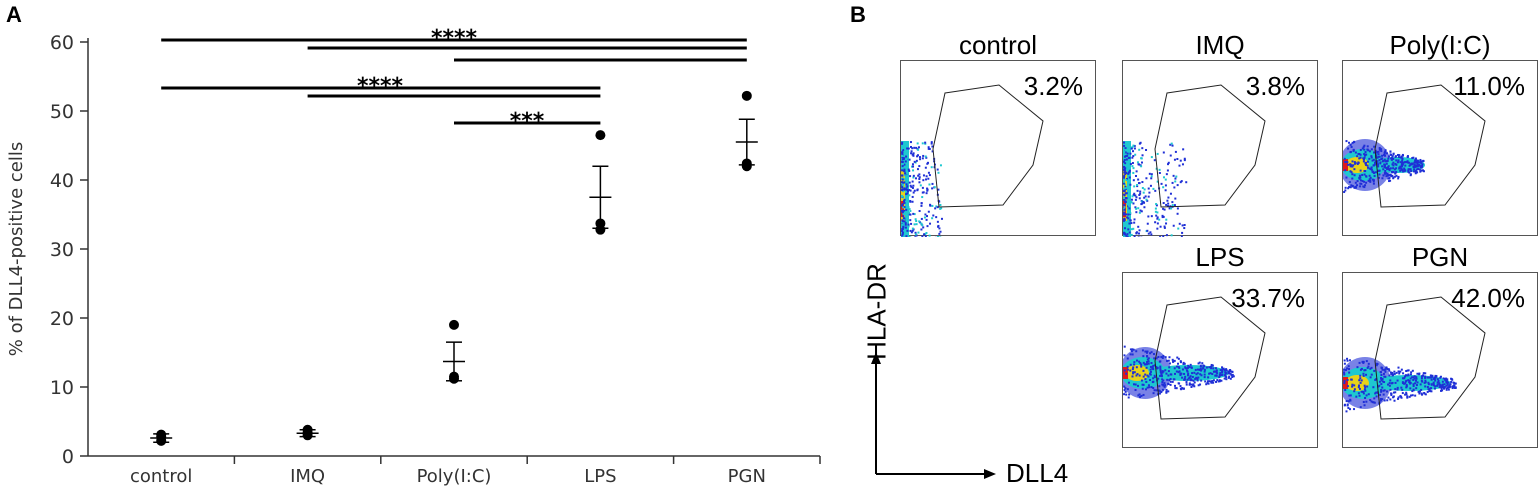 The height and width of the screenshot is (493, 1540). Describe the element at coordinates (600, 476) in the screenshot. I see `x-tick-label: LPS` at that location.